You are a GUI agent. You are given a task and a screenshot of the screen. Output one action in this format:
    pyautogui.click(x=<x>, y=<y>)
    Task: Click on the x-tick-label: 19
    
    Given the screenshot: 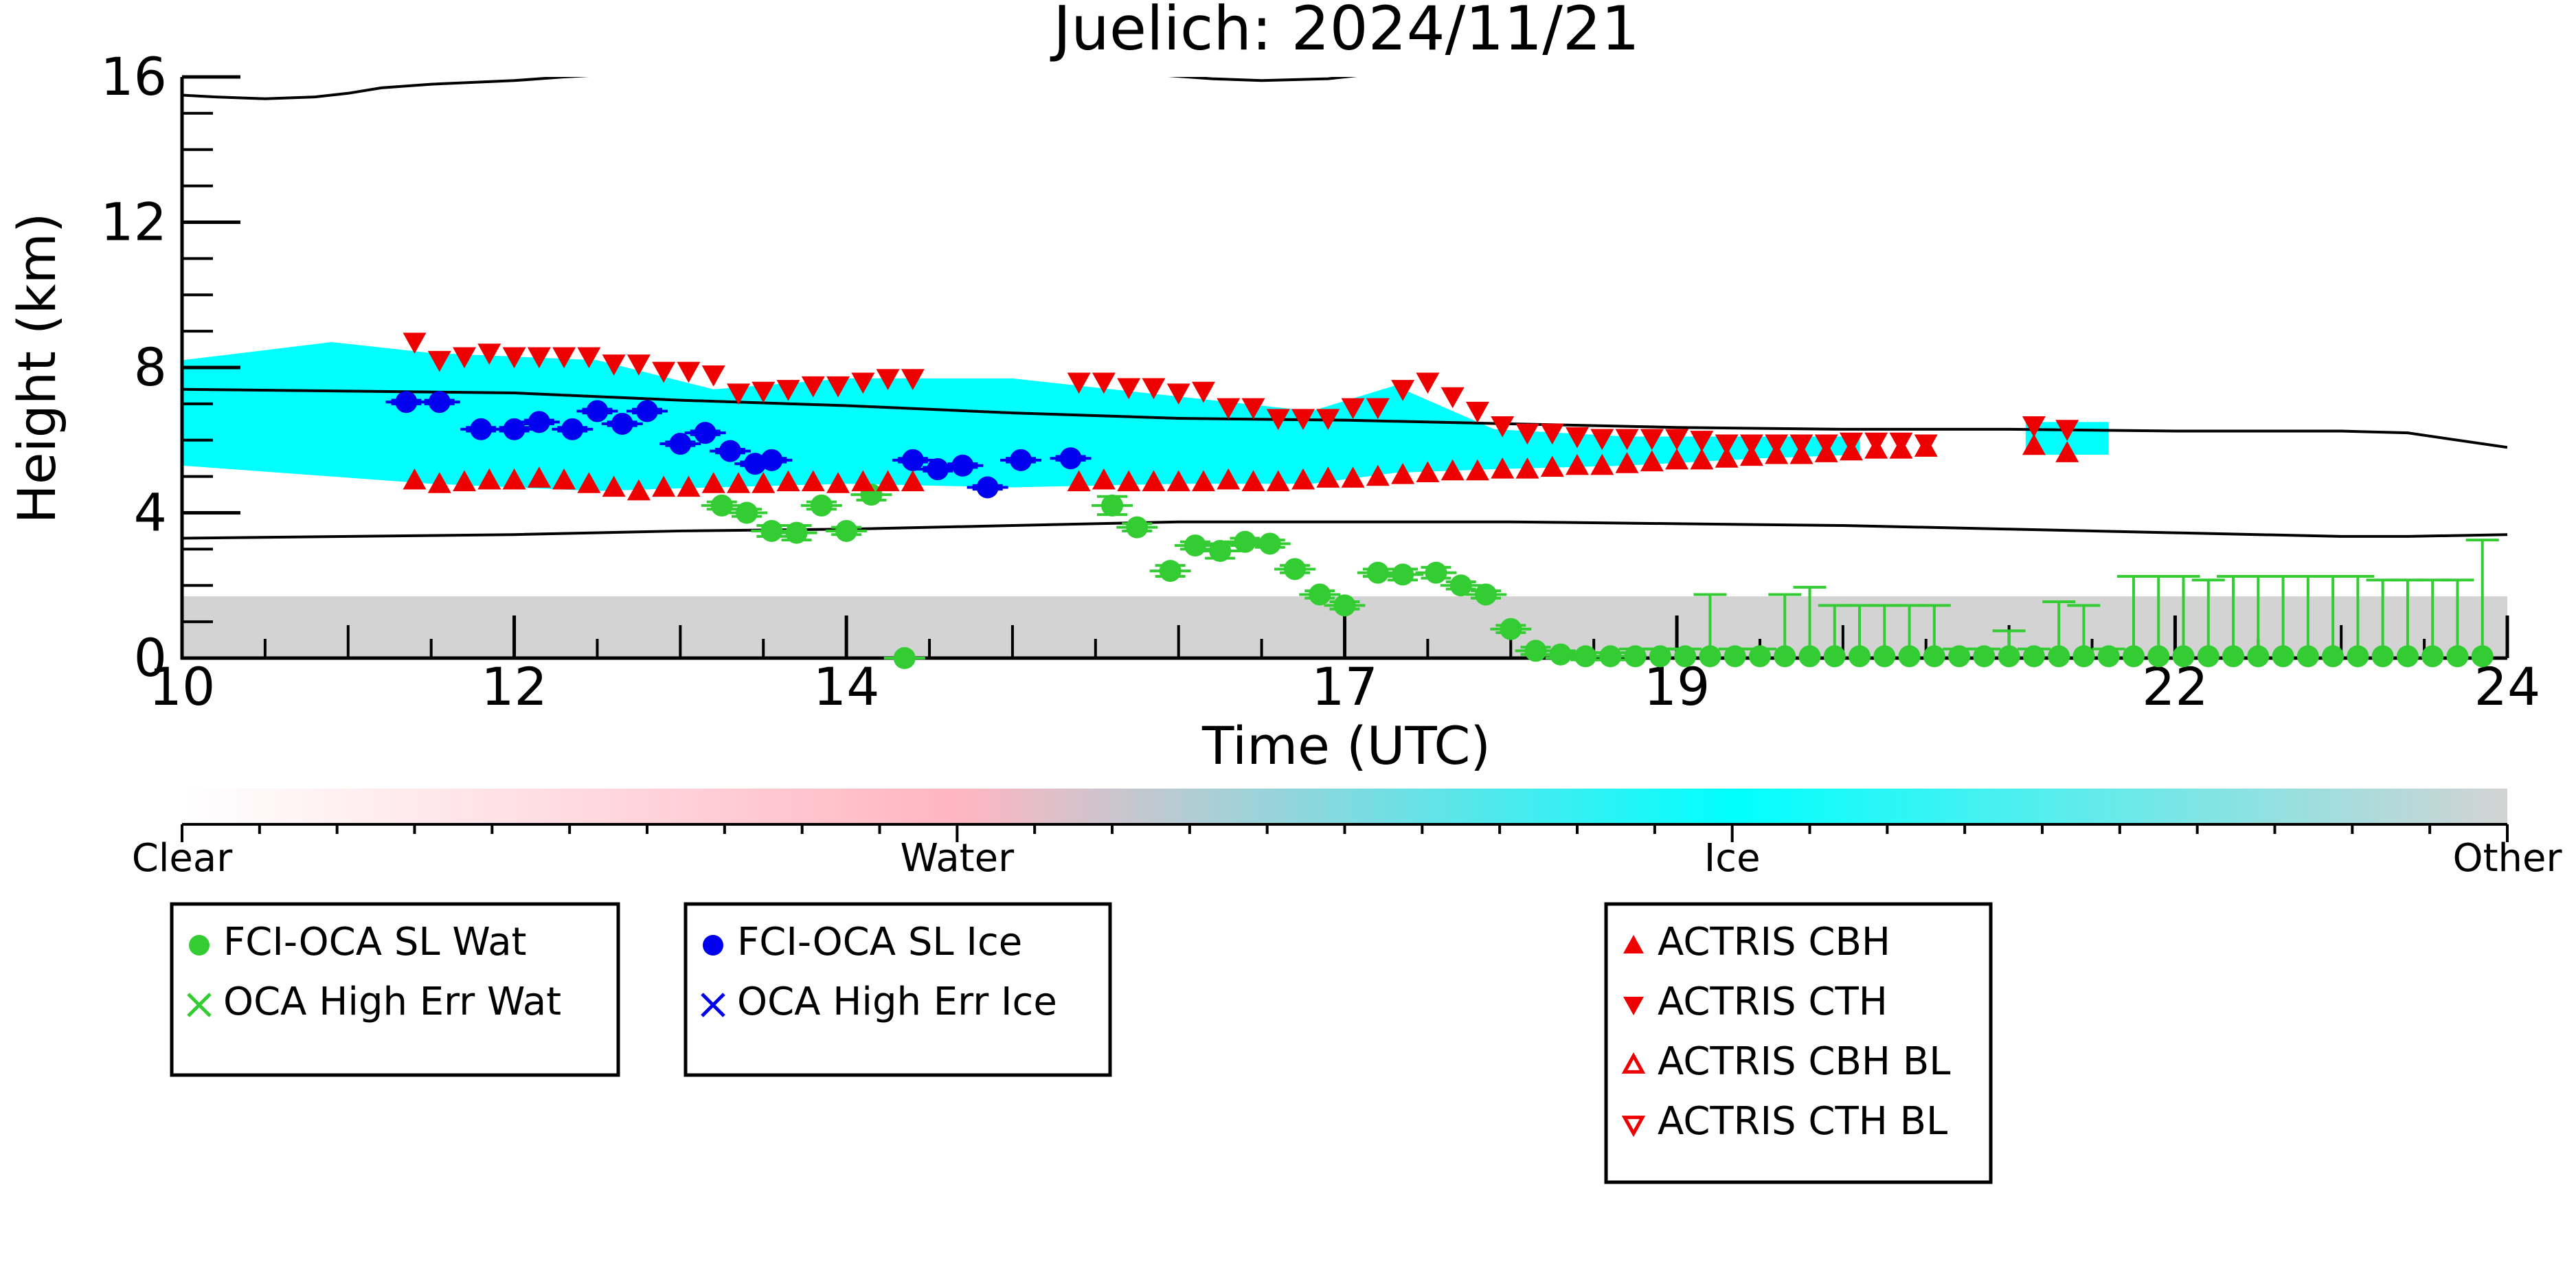 What is the action you would take?
    pyautogui.click(x=1677, y=686)
    